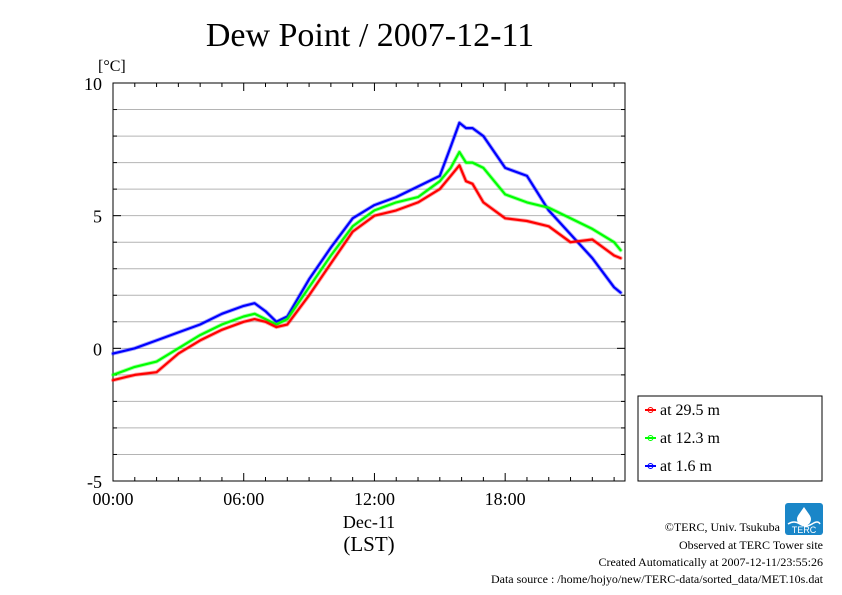 The image size is (842, 595). What do you see at coordinates (804, 524) in the screenshot?
I see `logo-wave-shape` at bounding box center [804, 524].